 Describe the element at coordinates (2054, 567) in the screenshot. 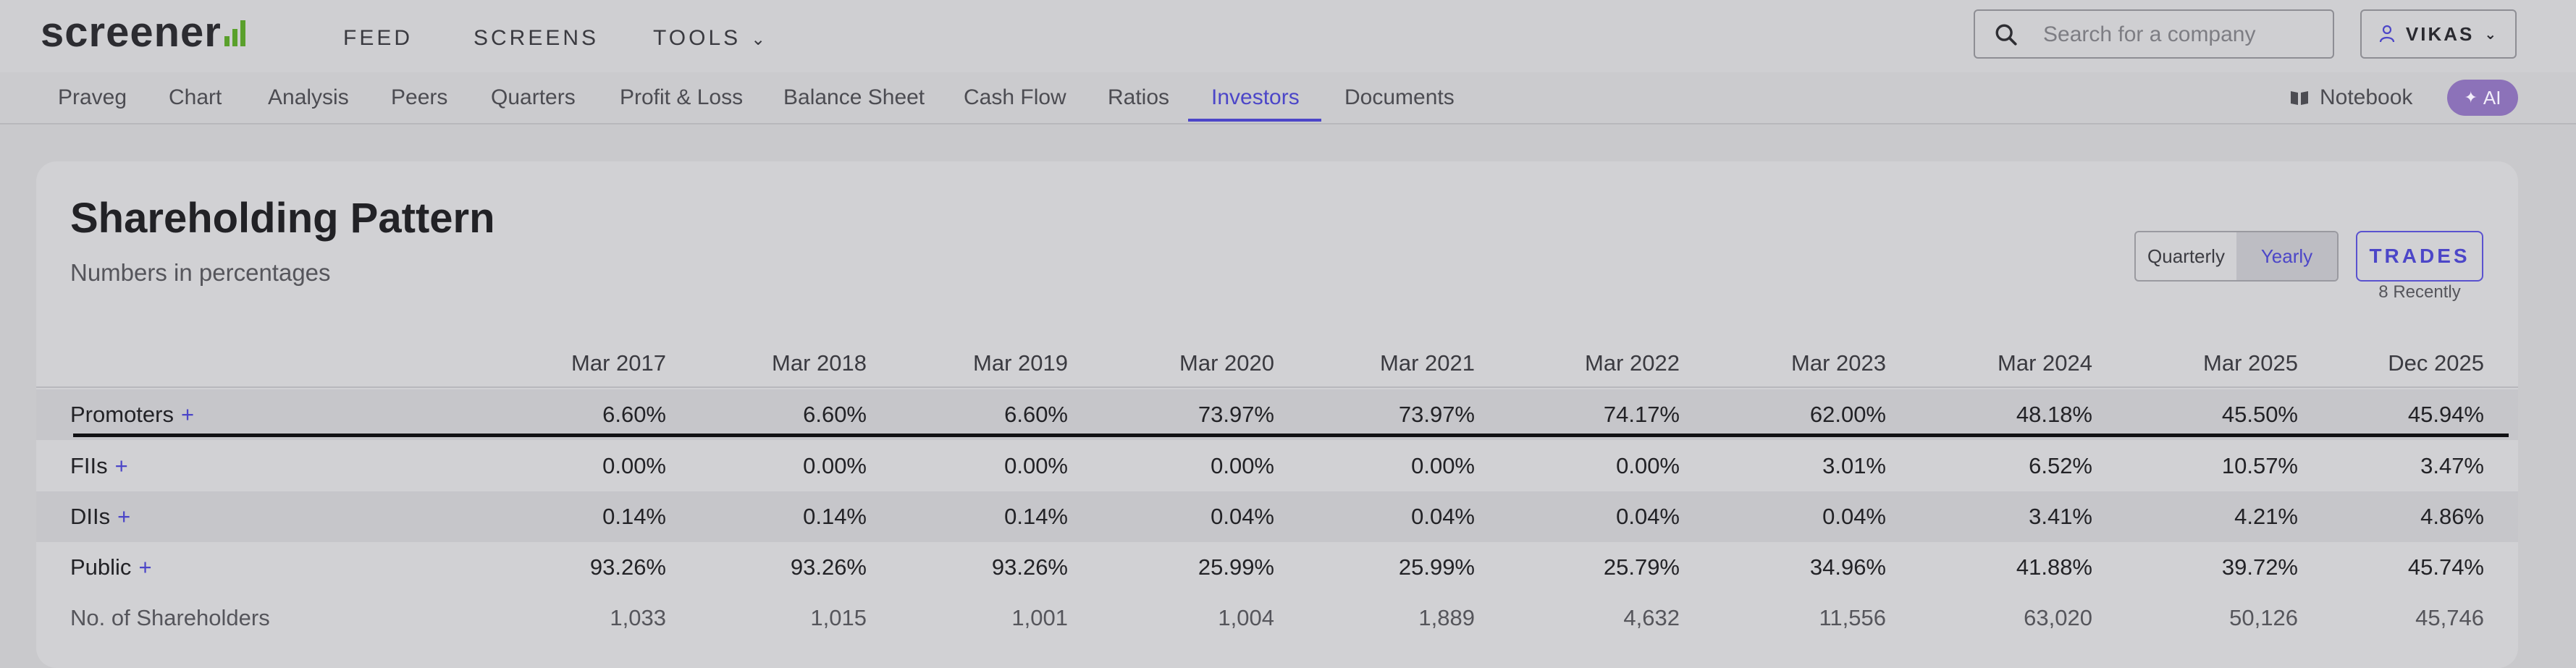

I see `table-cell: 41.88%` at that location.